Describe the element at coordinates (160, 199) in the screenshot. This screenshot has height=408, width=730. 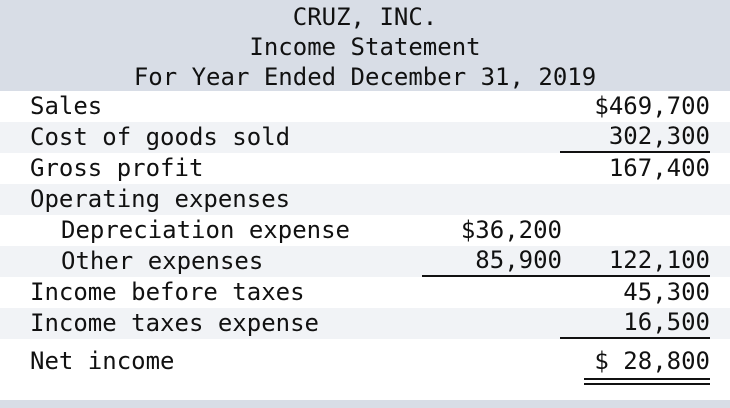
I see `row-label: Operating expenses` at that location.